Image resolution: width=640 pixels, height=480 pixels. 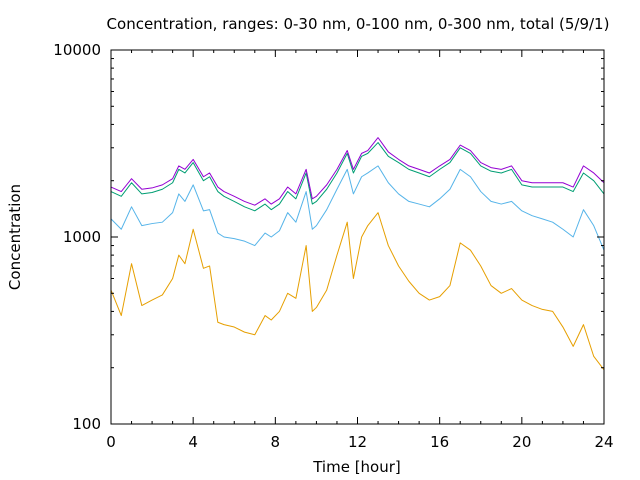 What do you see at coordinates (111, 442) in the screenshot?
I see `x-tick-label: 0` at bounding box center [111, 442].